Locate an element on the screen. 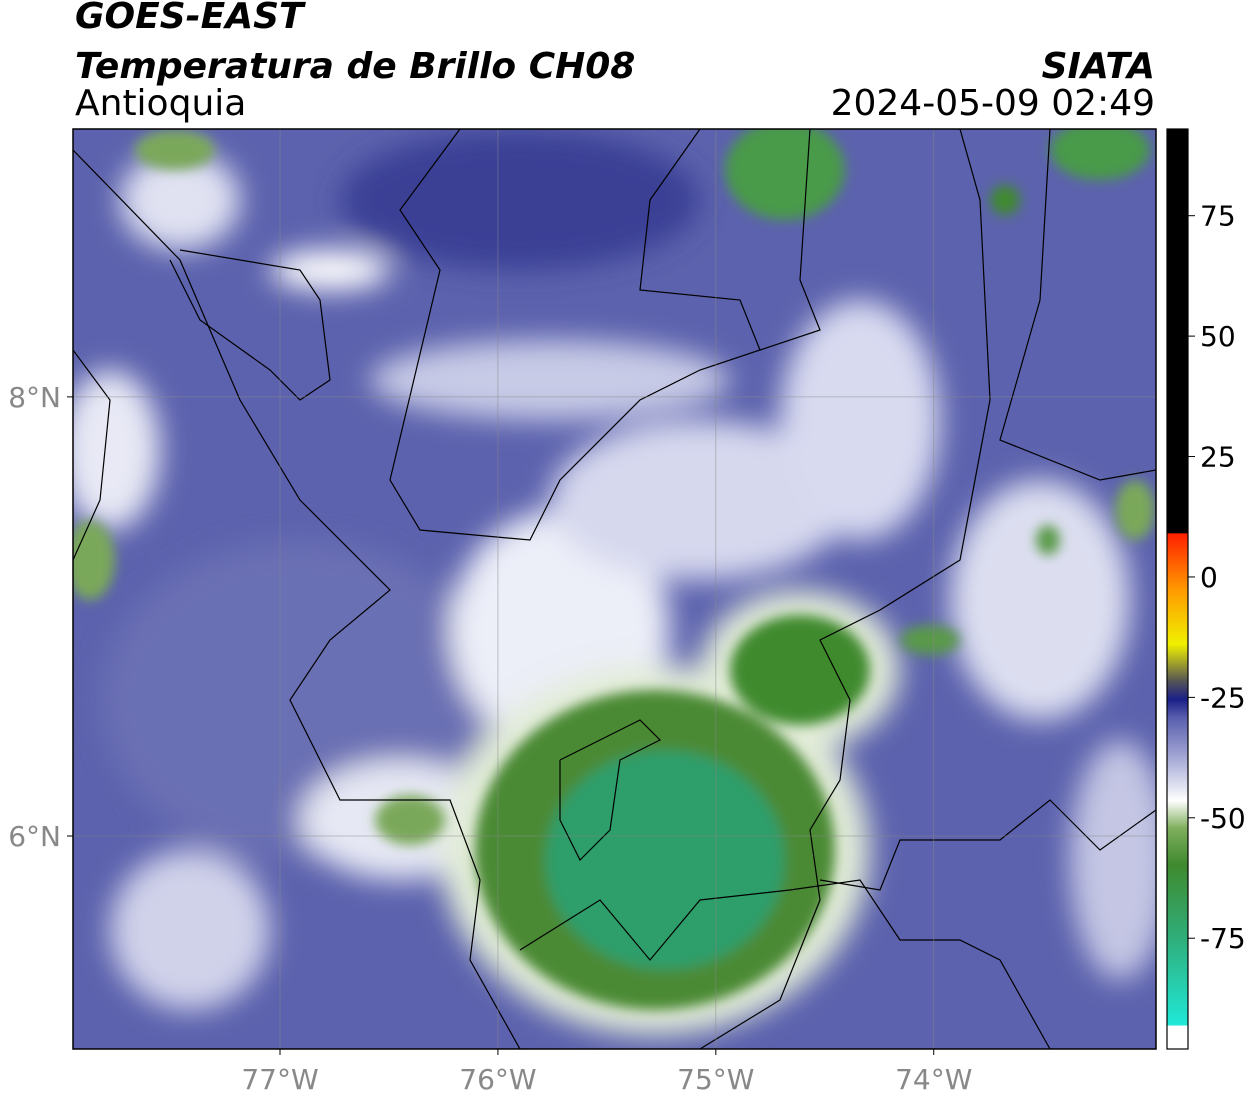 The width and height of the screenshot is (1252, 1099). x-tick-label: 75°W is located at coordinates (715, 1079).